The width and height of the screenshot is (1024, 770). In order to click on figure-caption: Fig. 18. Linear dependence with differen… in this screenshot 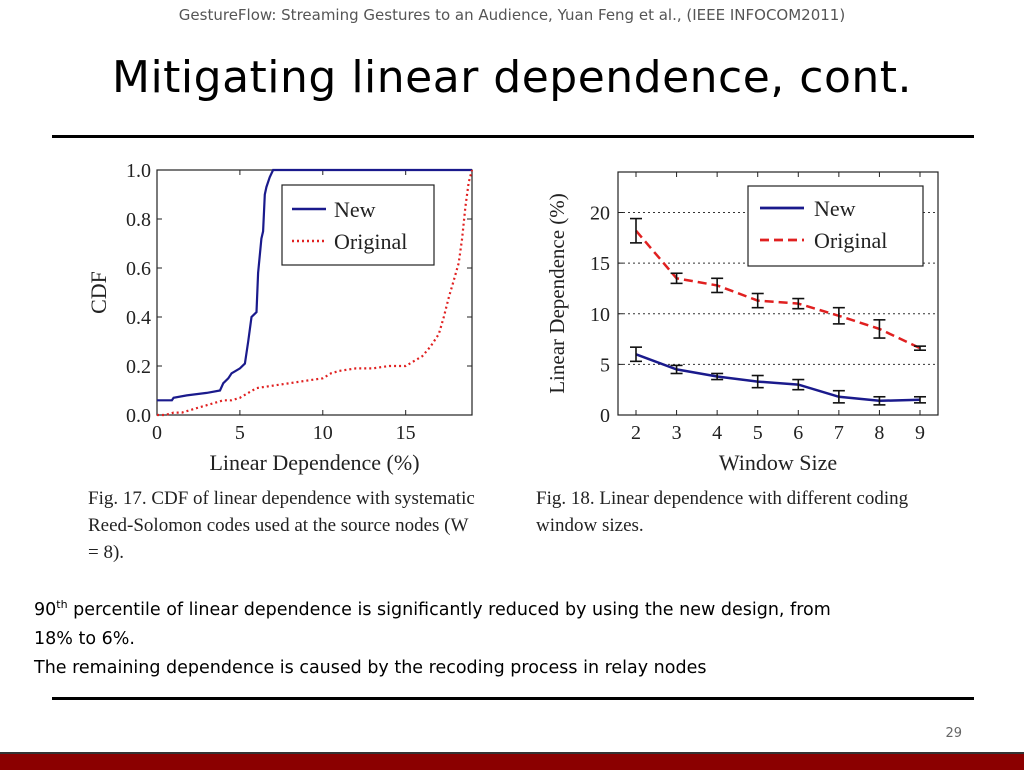, I will do `click(722, 512)`.